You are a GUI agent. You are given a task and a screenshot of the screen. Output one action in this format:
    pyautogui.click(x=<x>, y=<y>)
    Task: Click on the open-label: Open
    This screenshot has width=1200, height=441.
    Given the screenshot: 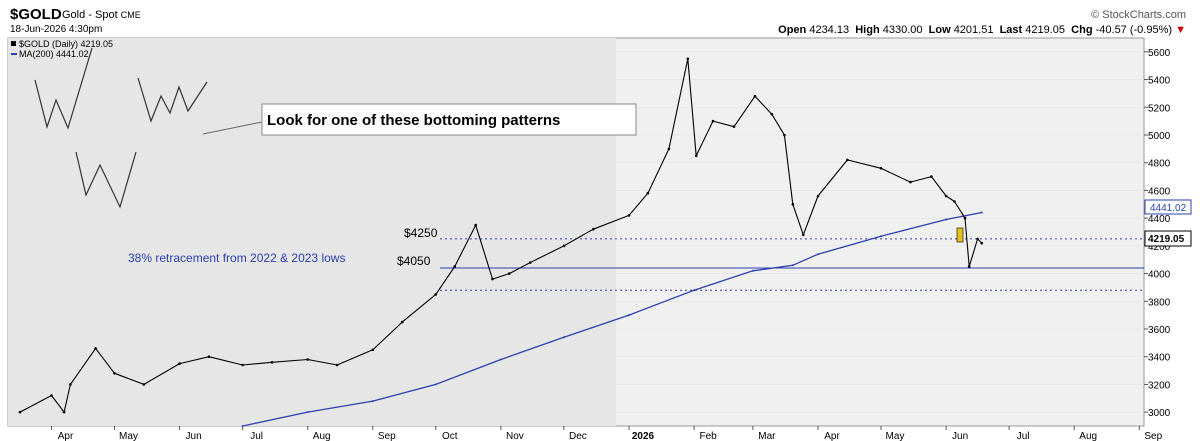 What is the action you would take?
    pyautogui.click(x=792, y=30)
    